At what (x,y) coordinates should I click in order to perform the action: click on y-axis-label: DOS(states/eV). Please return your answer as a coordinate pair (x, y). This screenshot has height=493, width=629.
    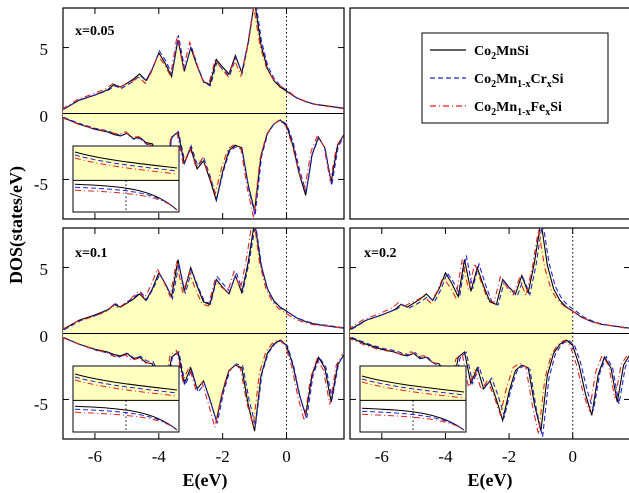
    Looking at the image, I should click on (16, 225).